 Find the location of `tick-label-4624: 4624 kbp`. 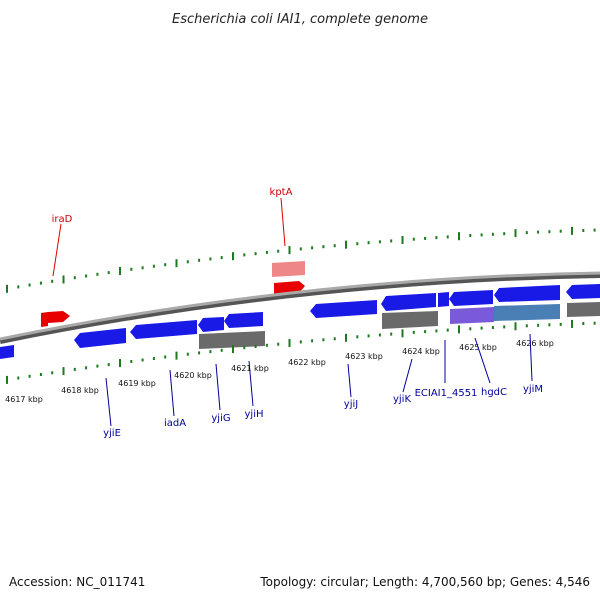

tick-label-4624: 4624 kbp is located at coordinates (421, 351).